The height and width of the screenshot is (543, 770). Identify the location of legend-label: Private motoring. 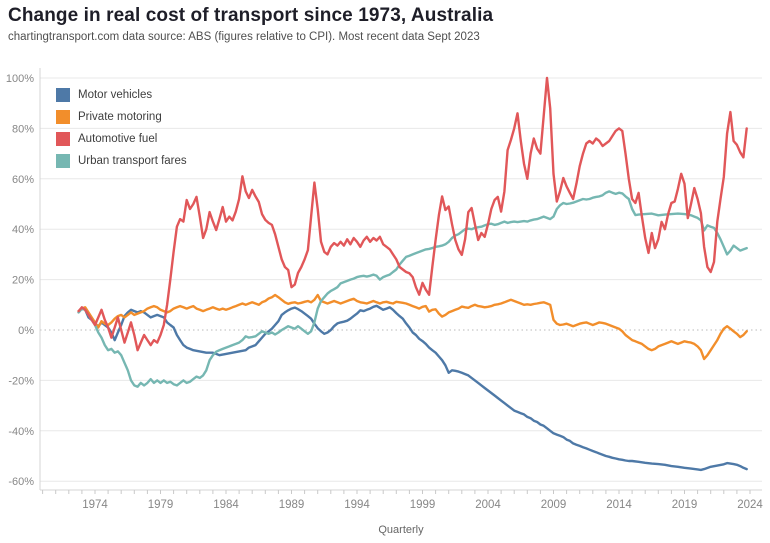
(120, 117).